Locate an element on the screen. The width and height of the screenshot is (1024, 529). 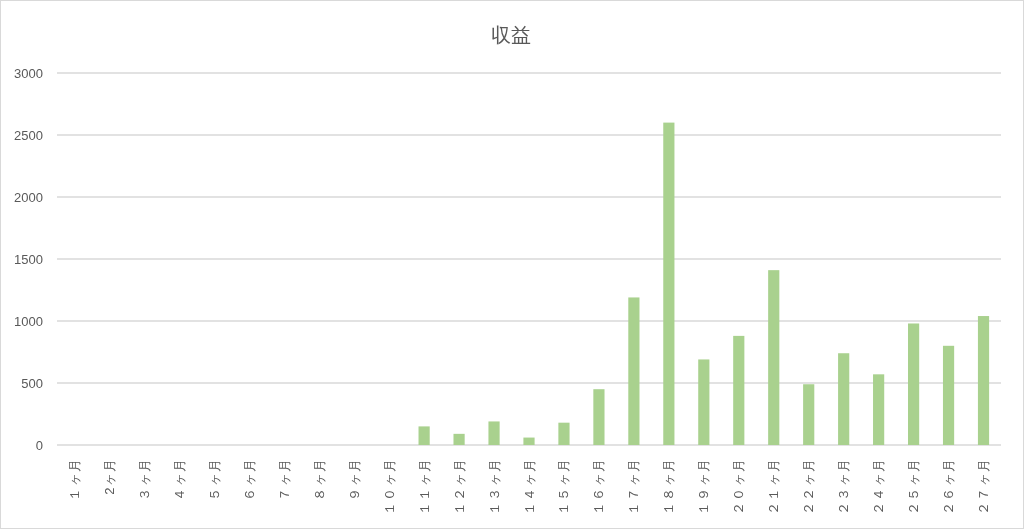
x-tick-label: ２４ヶ月 is located at coordinates (879, 486).